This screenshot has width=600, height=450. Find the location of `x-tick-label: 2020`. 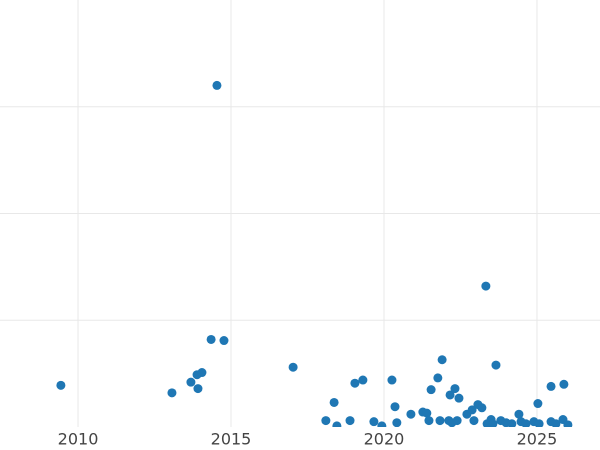

x-tick-label: 2020 is located at coordinates (384, 439).